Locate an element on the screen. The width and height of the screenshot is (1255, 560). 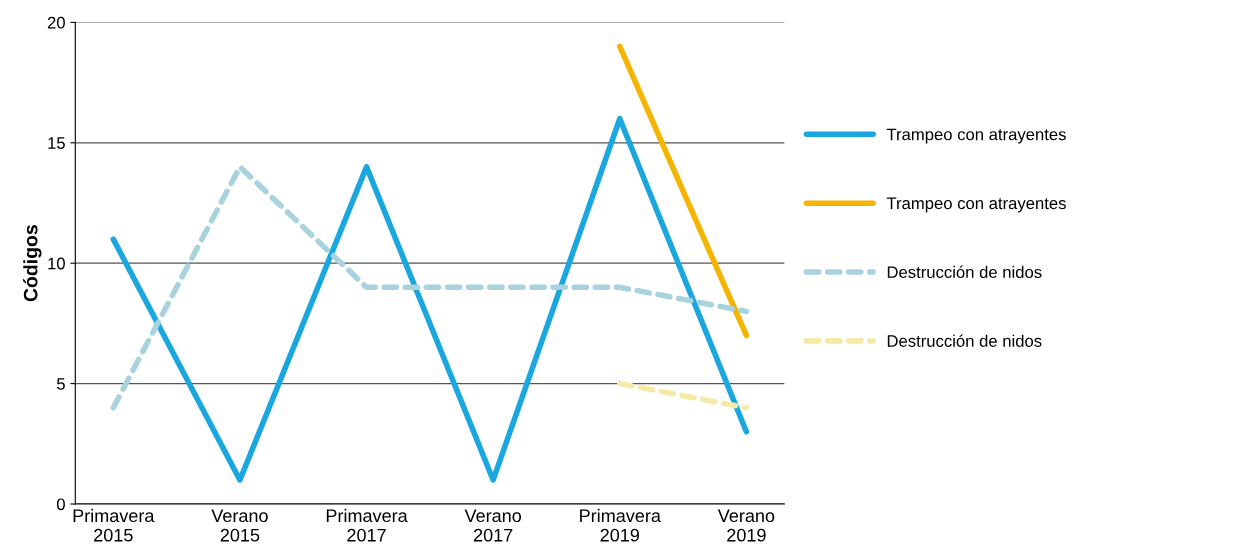
x-tick-label: Primavera 2015 is located at coordinates (114, 525).